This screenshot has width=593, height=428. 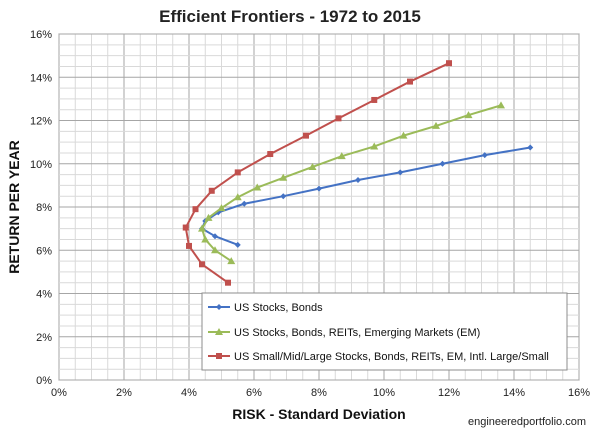 What do you see at coordinates (44, 381) in the screenshot?
I see `y-tick-label: 0%` at bounding box center [44, 381].